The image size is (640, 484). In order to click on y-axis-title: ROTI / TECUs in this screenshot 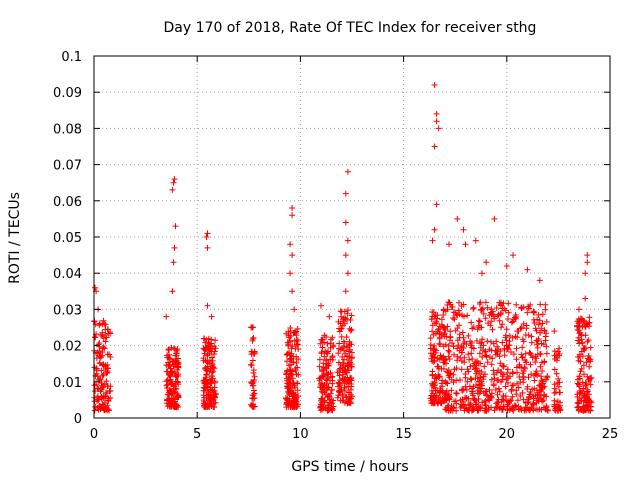, I will do `click(15, 238)`.